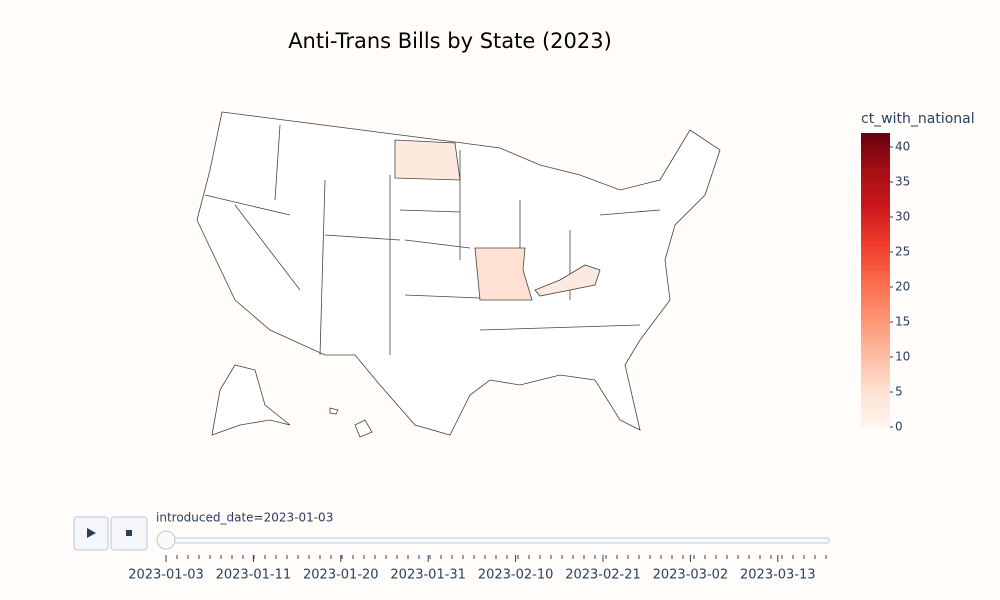 The height and width of the screenshot is (600, 1000). What do you see at coordinates (516, 575) in the screenshot?
I see `slider-tick-label: 2023-02-10` at bounding box center [516, 575].